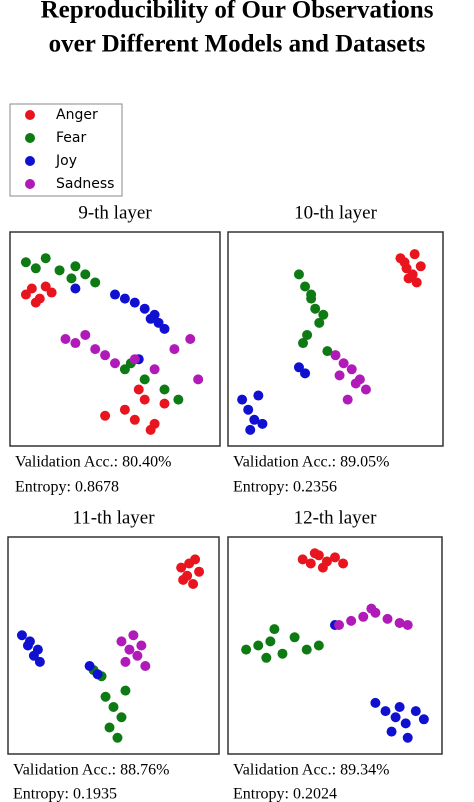 The width and height of the screenshot is (474, 802). I want to click on panel-caption: Entropy: 0.1935, so click(65, 794).